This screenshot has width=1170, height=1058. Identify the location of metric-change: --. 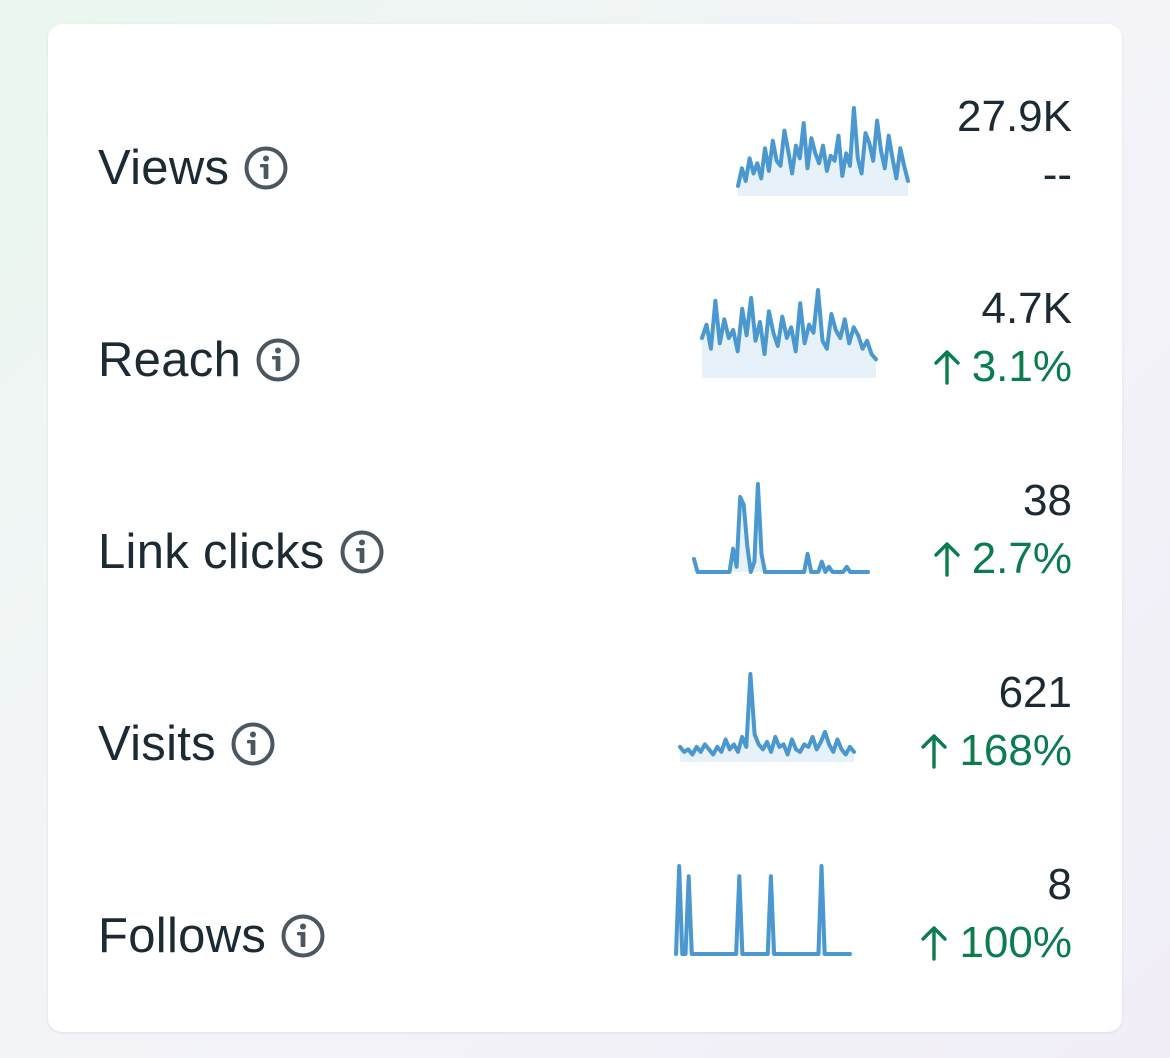
(1057, 175).